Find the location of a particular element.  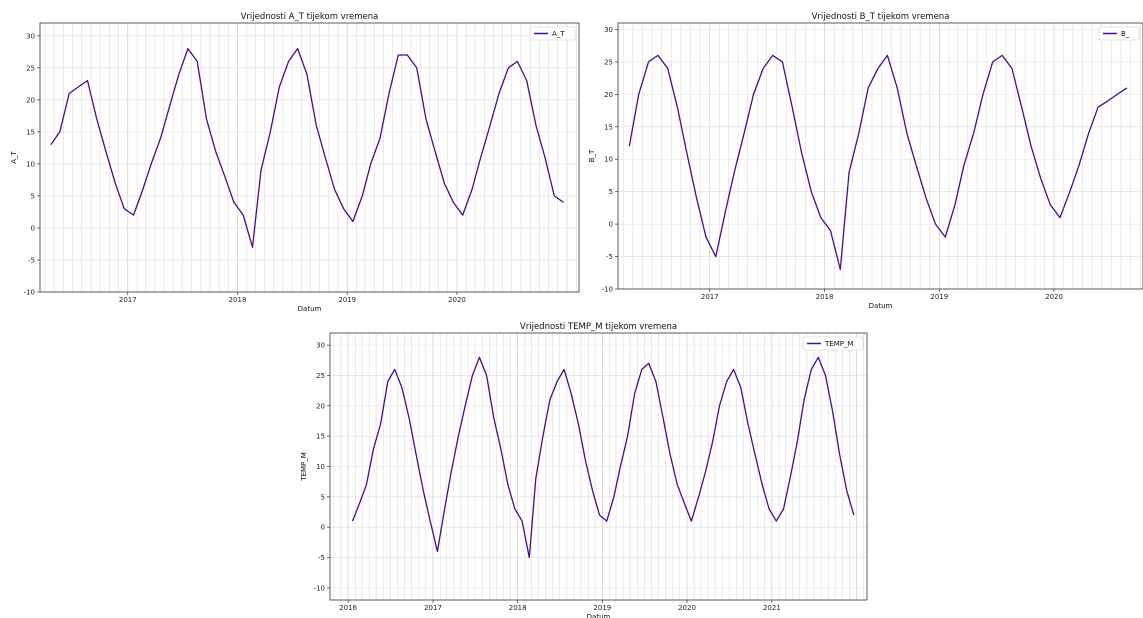

y-axis-label: A_T is located at coordinates (14, 157).